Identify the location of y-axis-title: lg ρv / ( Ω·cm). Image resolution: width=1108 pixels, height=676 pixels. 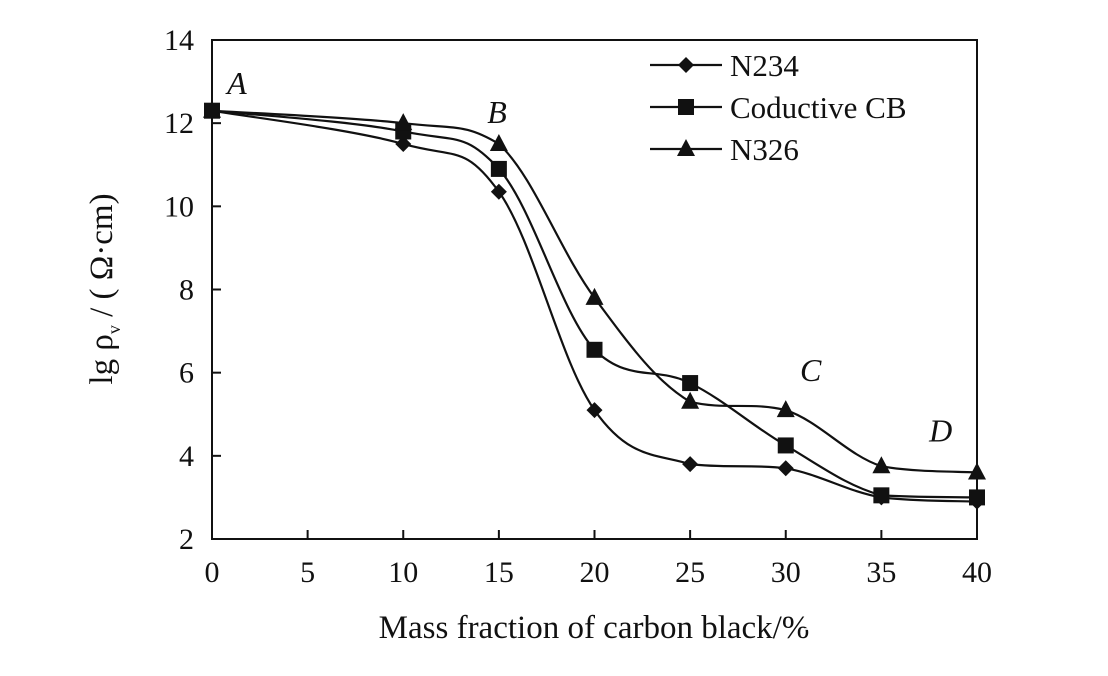
(104, 288).